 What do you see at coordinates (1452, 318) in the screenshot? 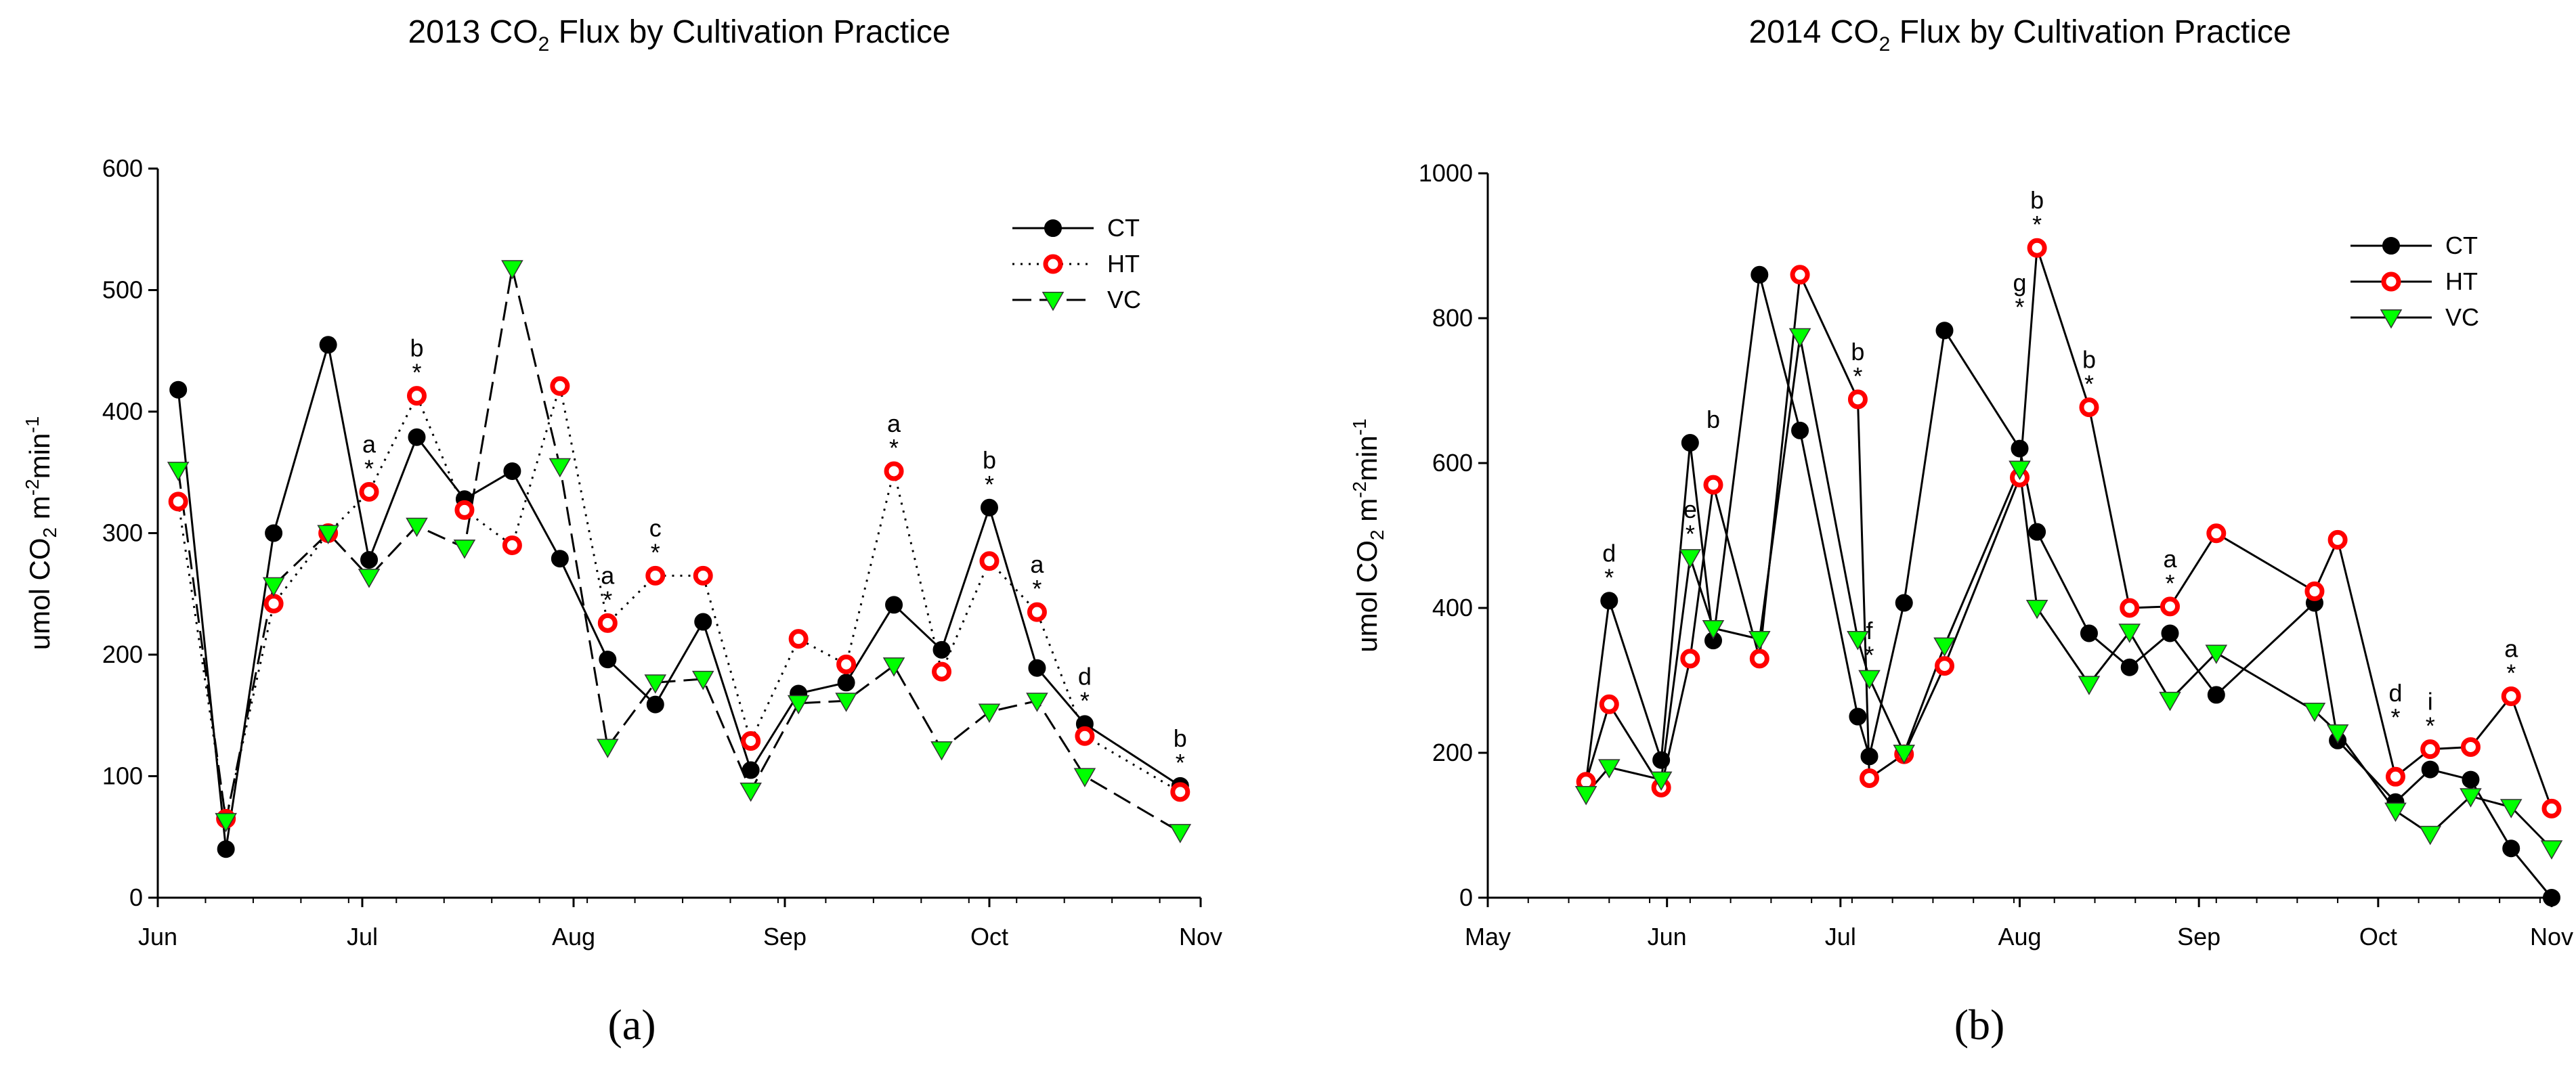
I see `y-tick-label: 800` at bounding box center [1452, 318].